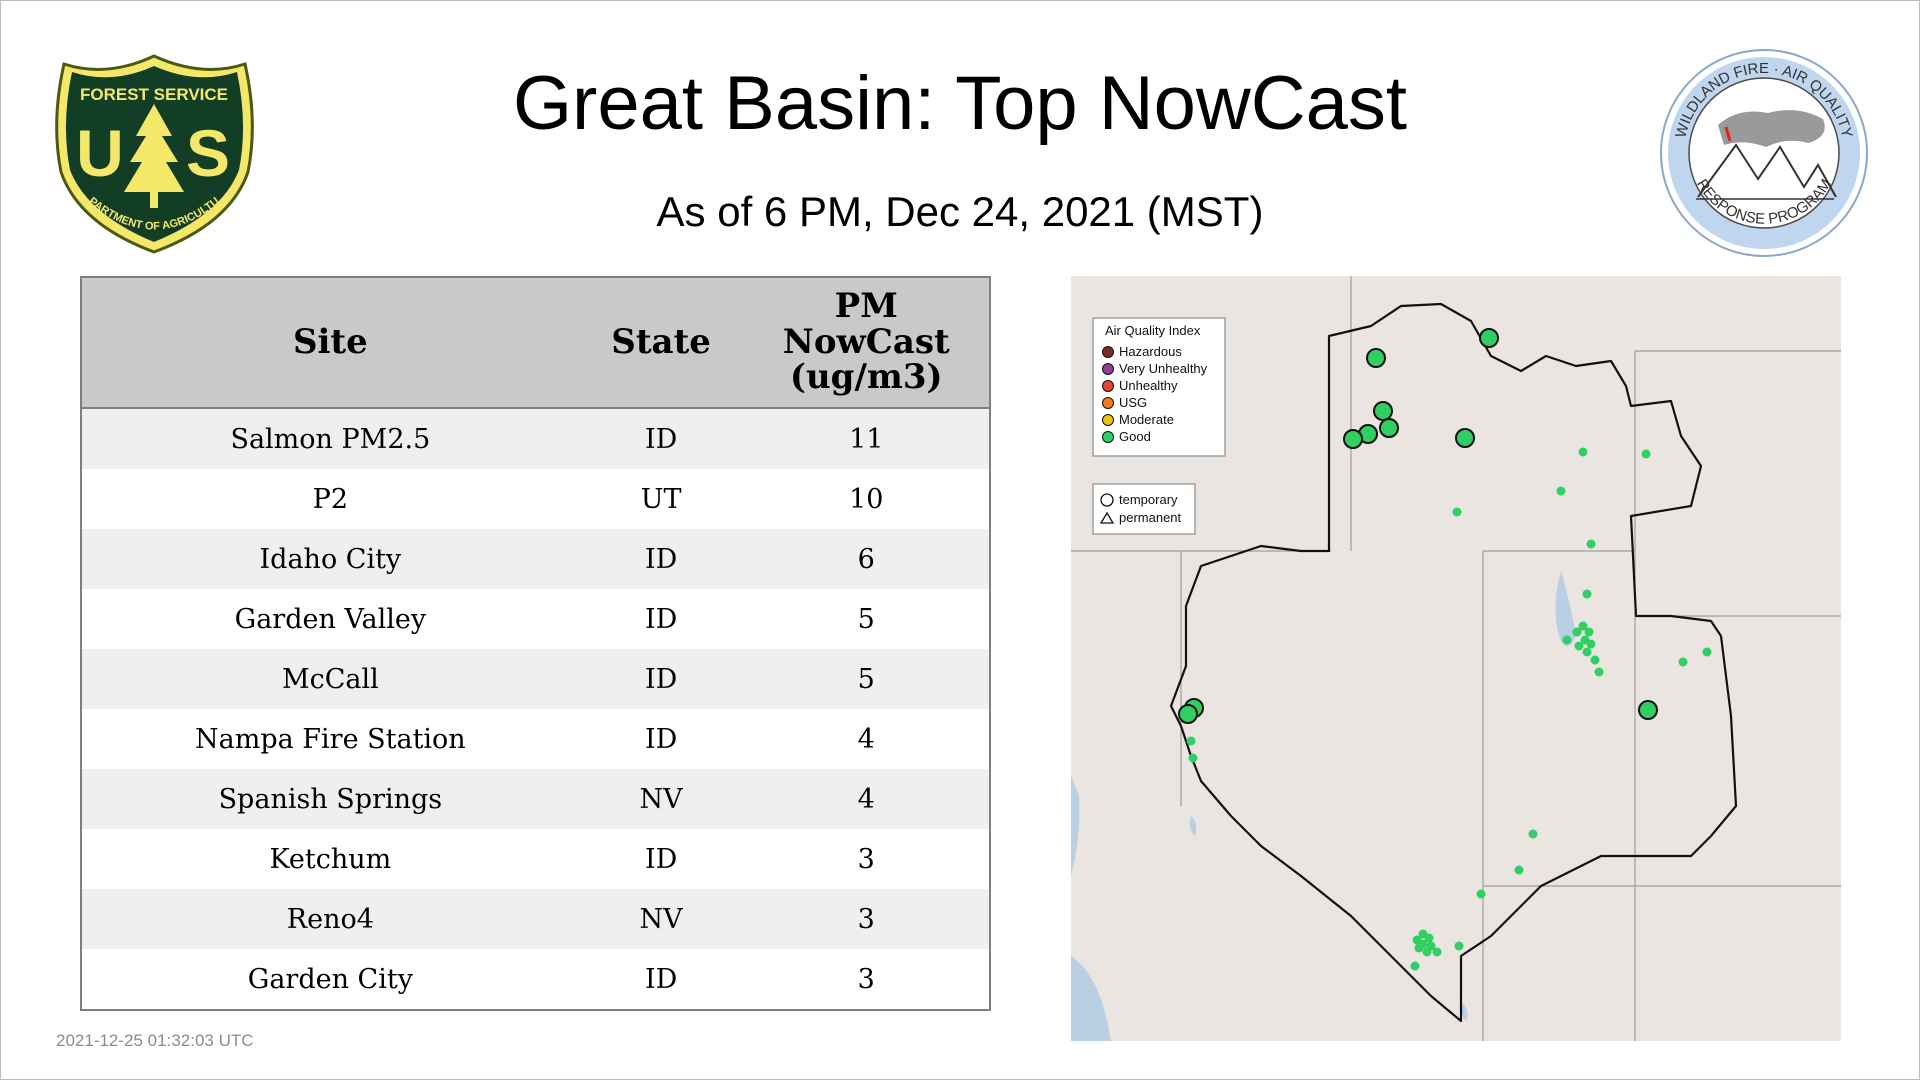  What do you see at coordinates (866, 499) in the screenshot?
I see `pm-cell: 10` at bounding box center [866, 499].